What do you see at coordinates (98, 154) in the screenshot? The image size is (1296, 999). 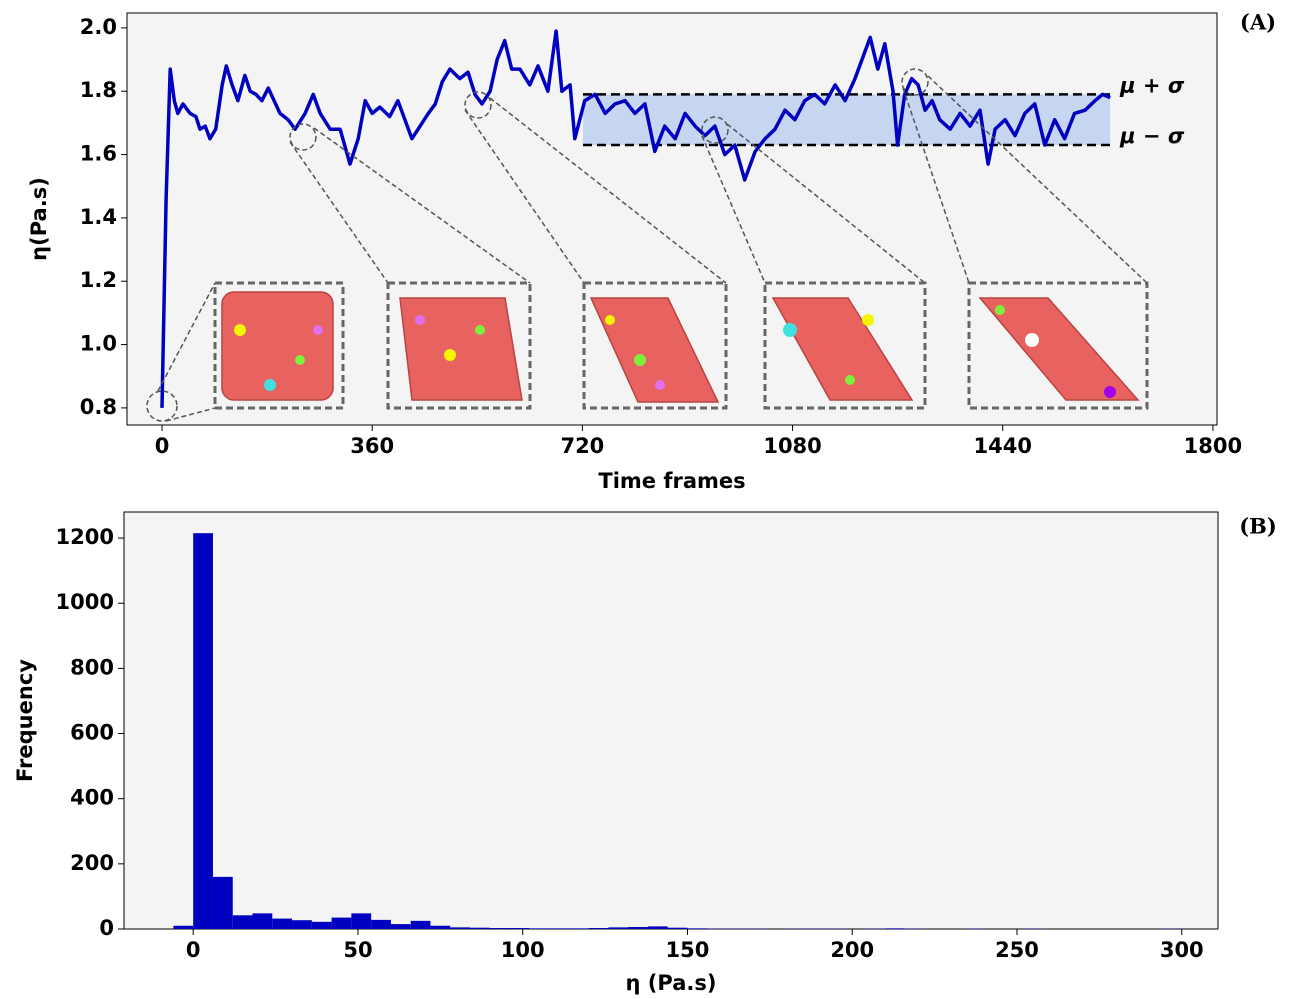 I see `y-tick-label: 1.6` at bounding box center [98, 154].